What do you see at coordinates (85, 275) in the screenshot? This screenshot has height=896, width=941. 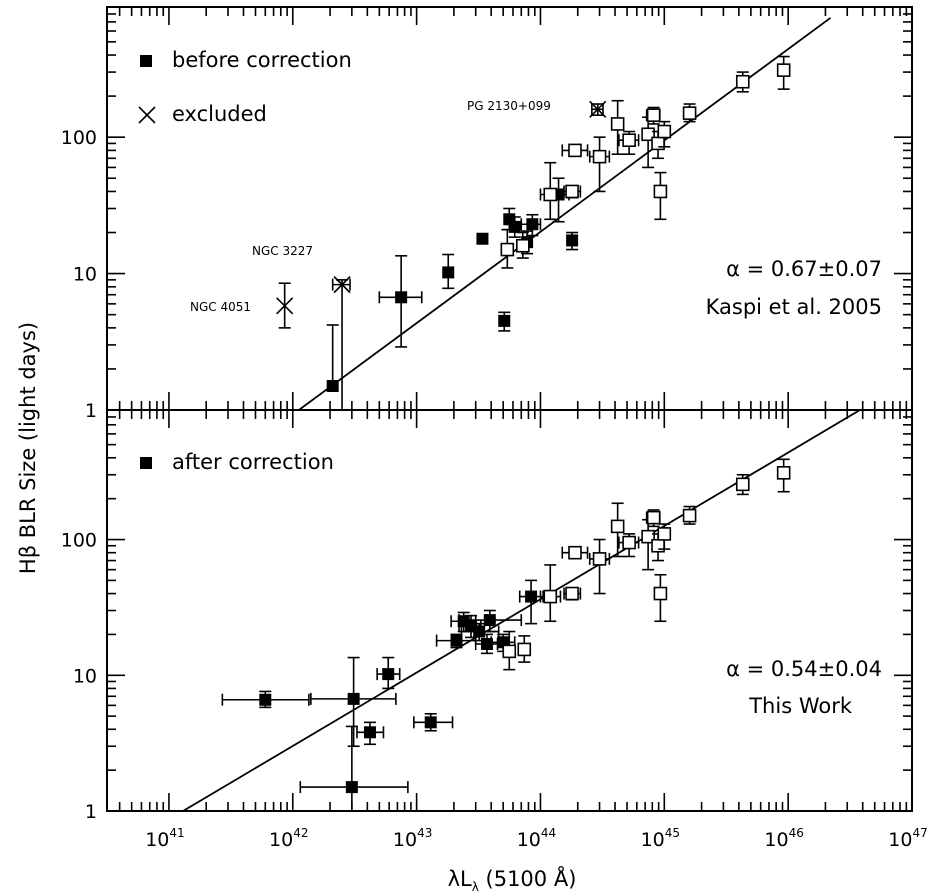 I see `y-tick-label-top: 10` at bounding box center [85, 275].